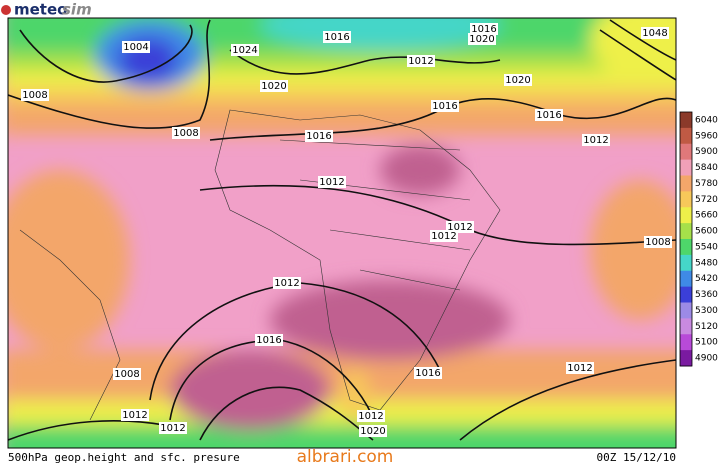  Describe the element at coordinates (706, 200) in the screenshot. I see `colorbar-label: 5720` at that location.